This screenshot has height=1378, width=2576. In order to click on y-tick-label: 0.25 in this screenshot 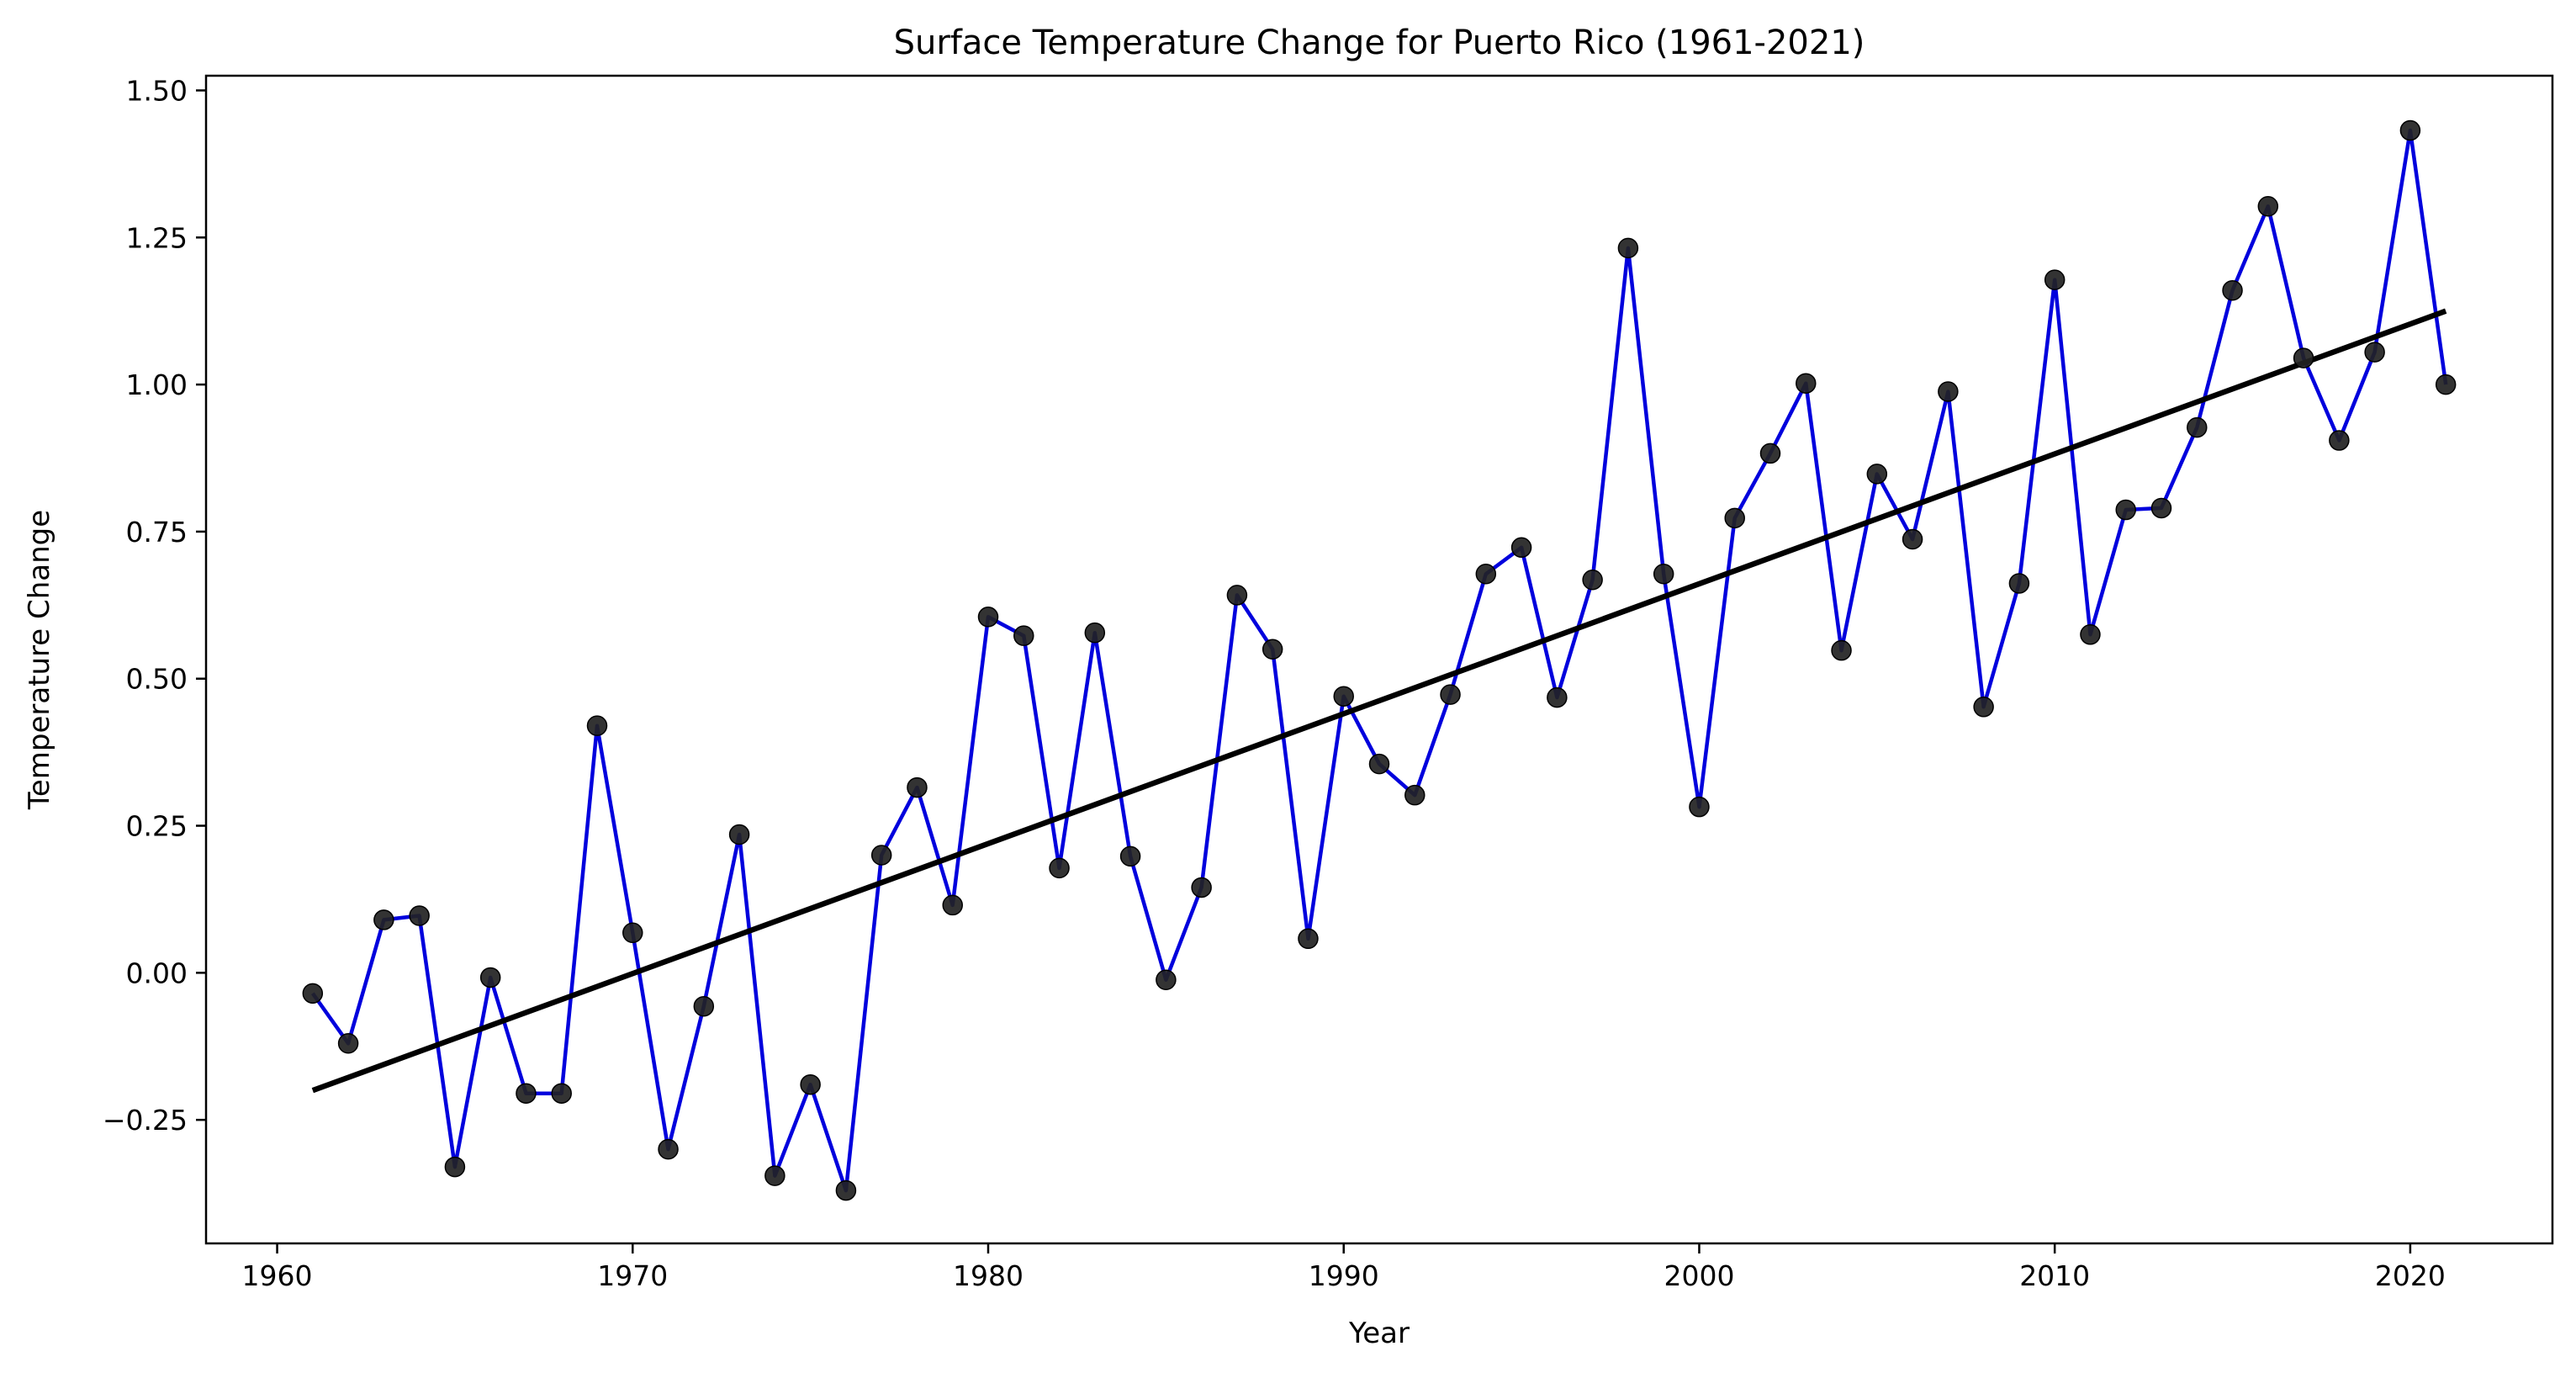, I will do `click(157, 826)`.